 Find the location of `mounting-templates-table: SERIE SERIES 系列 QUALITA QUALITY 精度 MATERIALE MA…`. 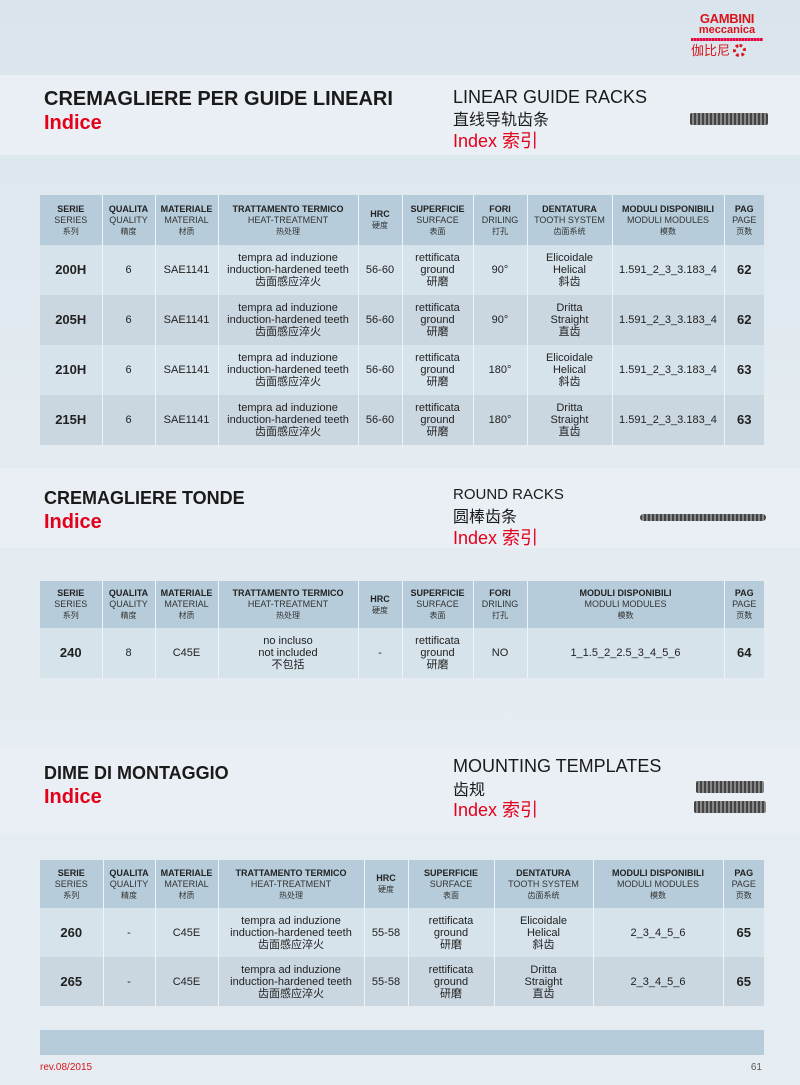

mounting-templates-table: SERIE SERIES 系列 QUALITA QUALITY 精度 MATERIALE MA… is located at coordinates (402, 933).